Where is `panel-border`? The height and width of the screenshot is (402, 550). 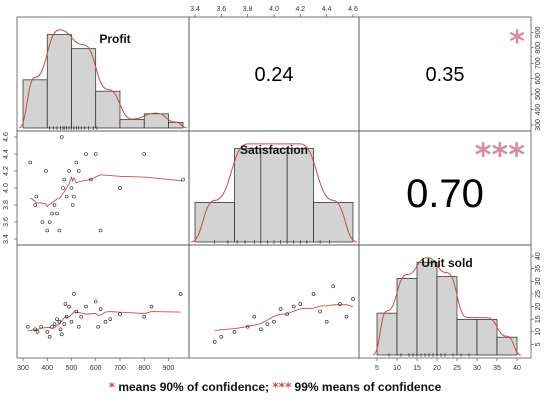
panel-border is located at coordinates (103, 301).